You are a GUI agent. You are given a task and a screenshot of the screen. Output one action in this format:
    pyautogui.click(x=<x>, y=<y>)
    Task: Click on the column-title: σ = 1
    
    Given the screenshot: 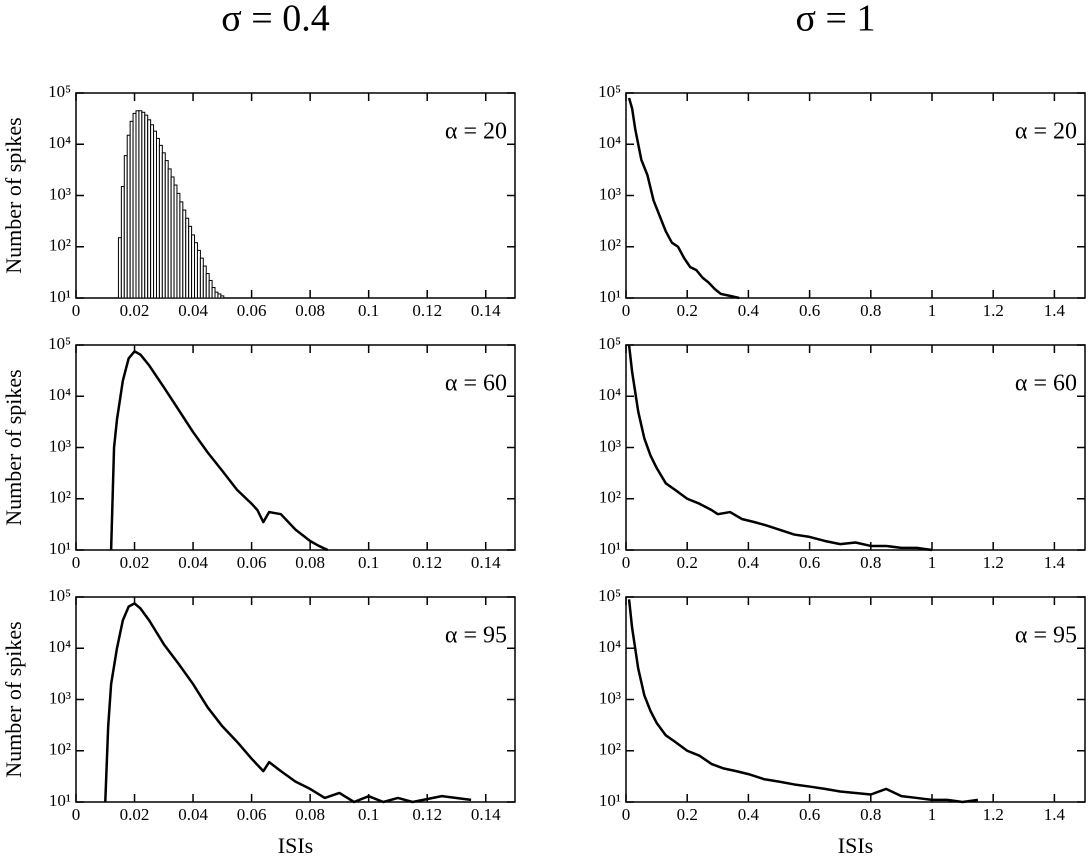 What is the action you would take?
    pyautogui.click(x=836, y=20)
    